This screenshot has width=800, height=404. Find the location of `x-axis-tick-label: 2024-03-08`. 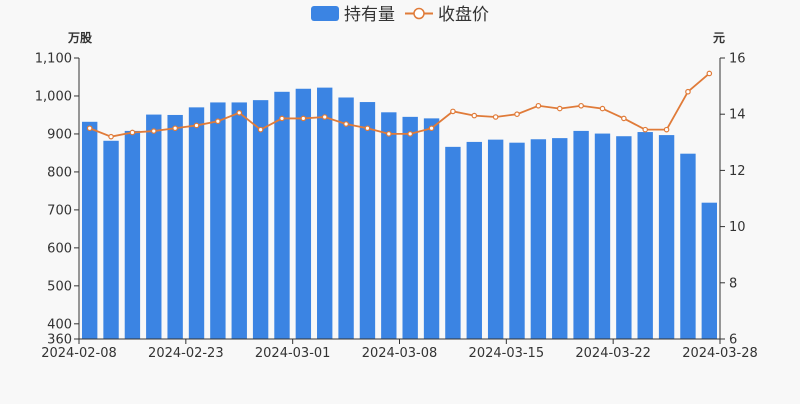

x-axis-tick-label: 2024-03-08 is located at coordinates (400, 353).